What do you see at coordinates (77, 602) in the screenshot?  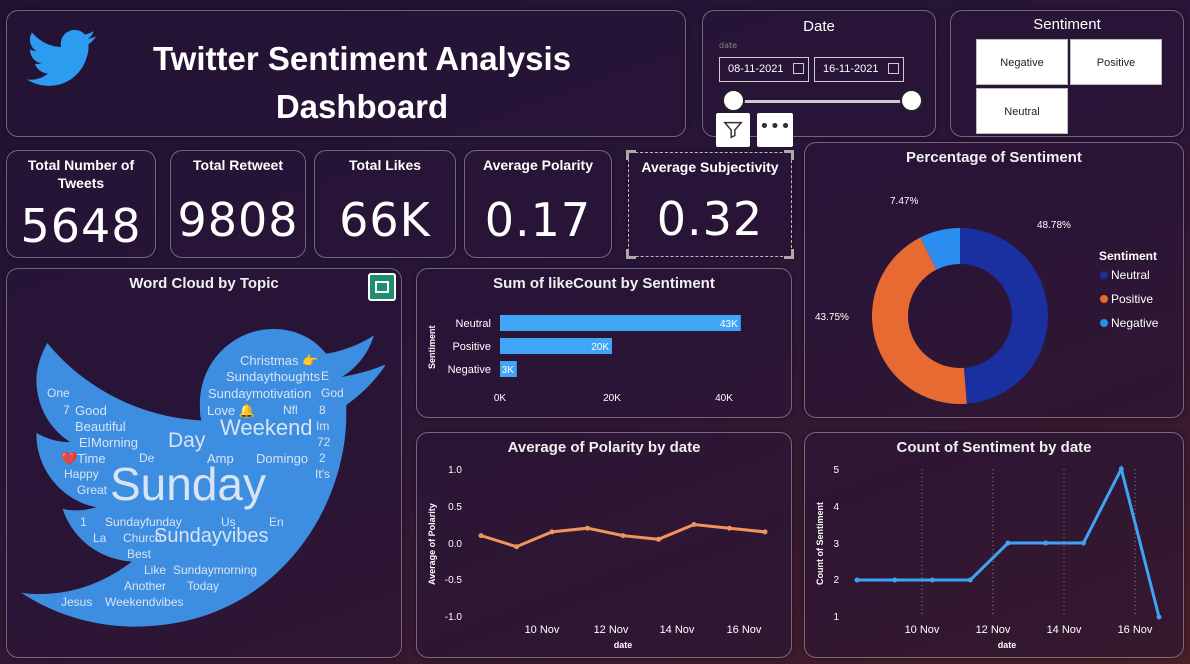 I see `word-cloud-word: Jesus` at bounding box center [77, 602].